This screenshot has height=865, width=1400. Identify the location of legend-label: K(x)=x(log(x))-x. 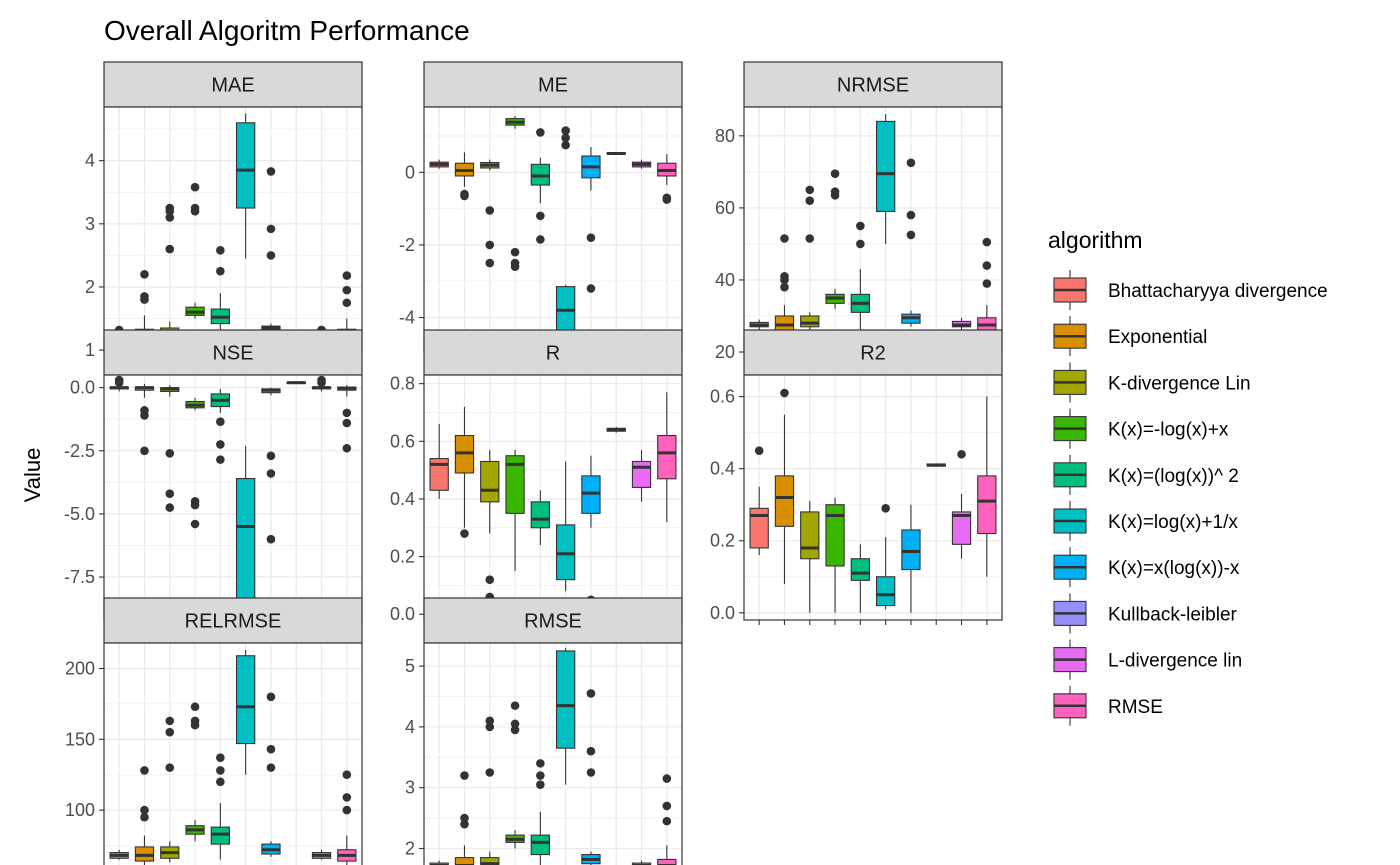
(1174, 568).